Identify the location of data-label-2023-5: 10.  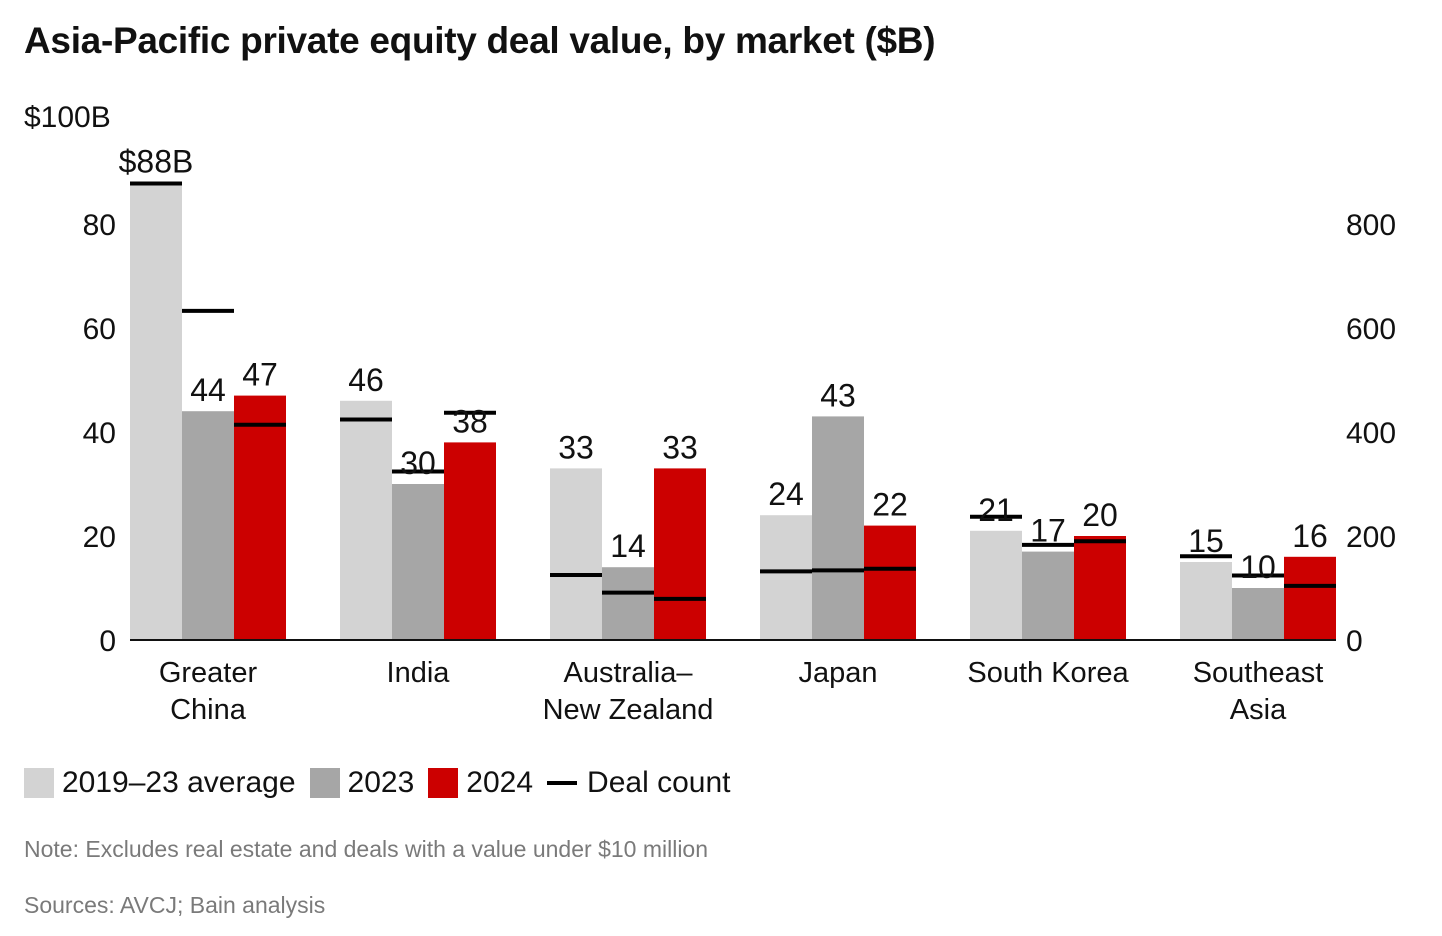
(1258, 567).